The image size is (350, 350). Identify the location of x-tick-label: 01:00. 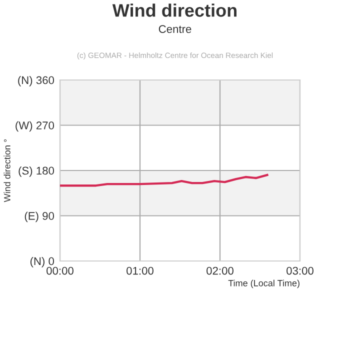
(140, 270).